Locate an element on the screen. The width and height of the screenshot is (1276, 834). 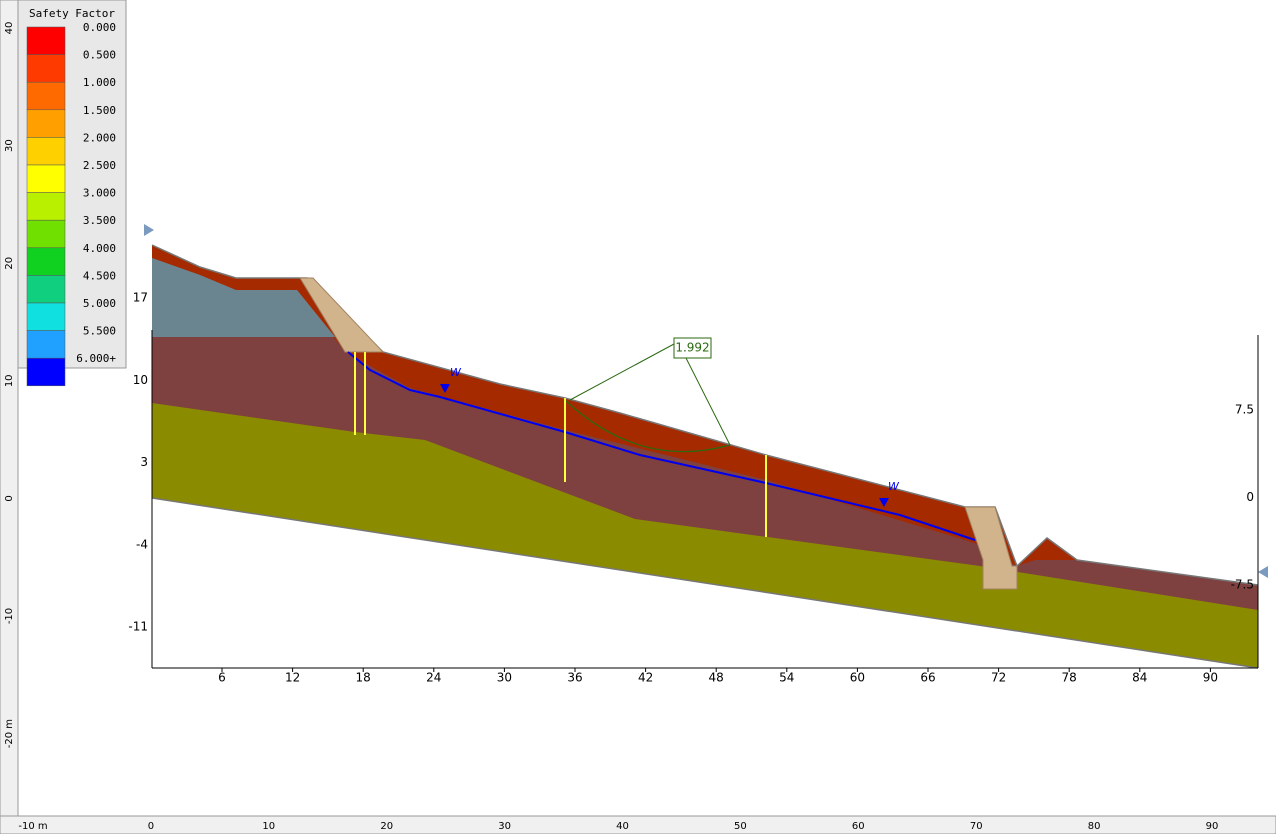
axis-label: 24 is located at coordinates (433, 678).